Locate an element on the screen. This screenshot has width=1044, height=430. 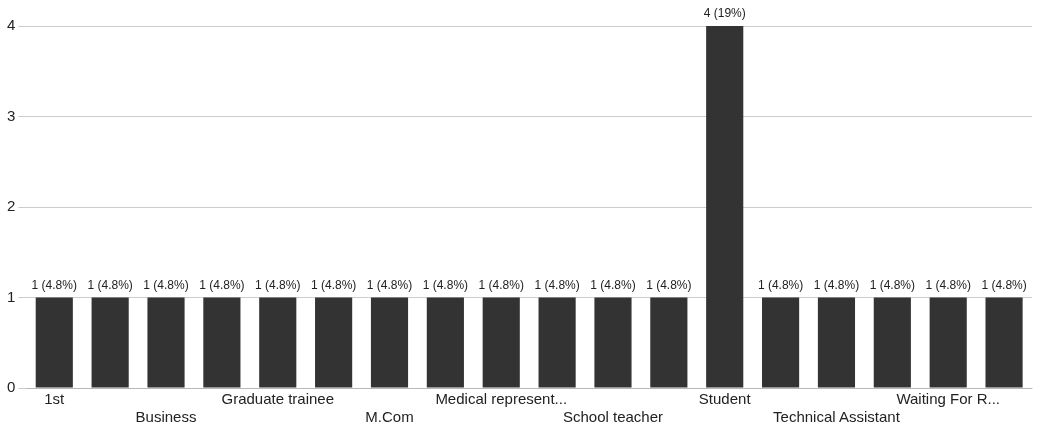
x-tick-label: Technical Assistant is located at coordinates (837, 417).